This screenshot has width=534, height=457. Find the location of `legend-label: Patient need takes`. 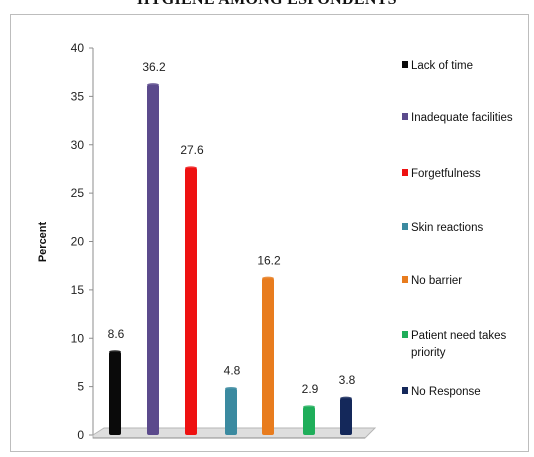

legend-label: Patient need takes is located at coordinates (459, 336).